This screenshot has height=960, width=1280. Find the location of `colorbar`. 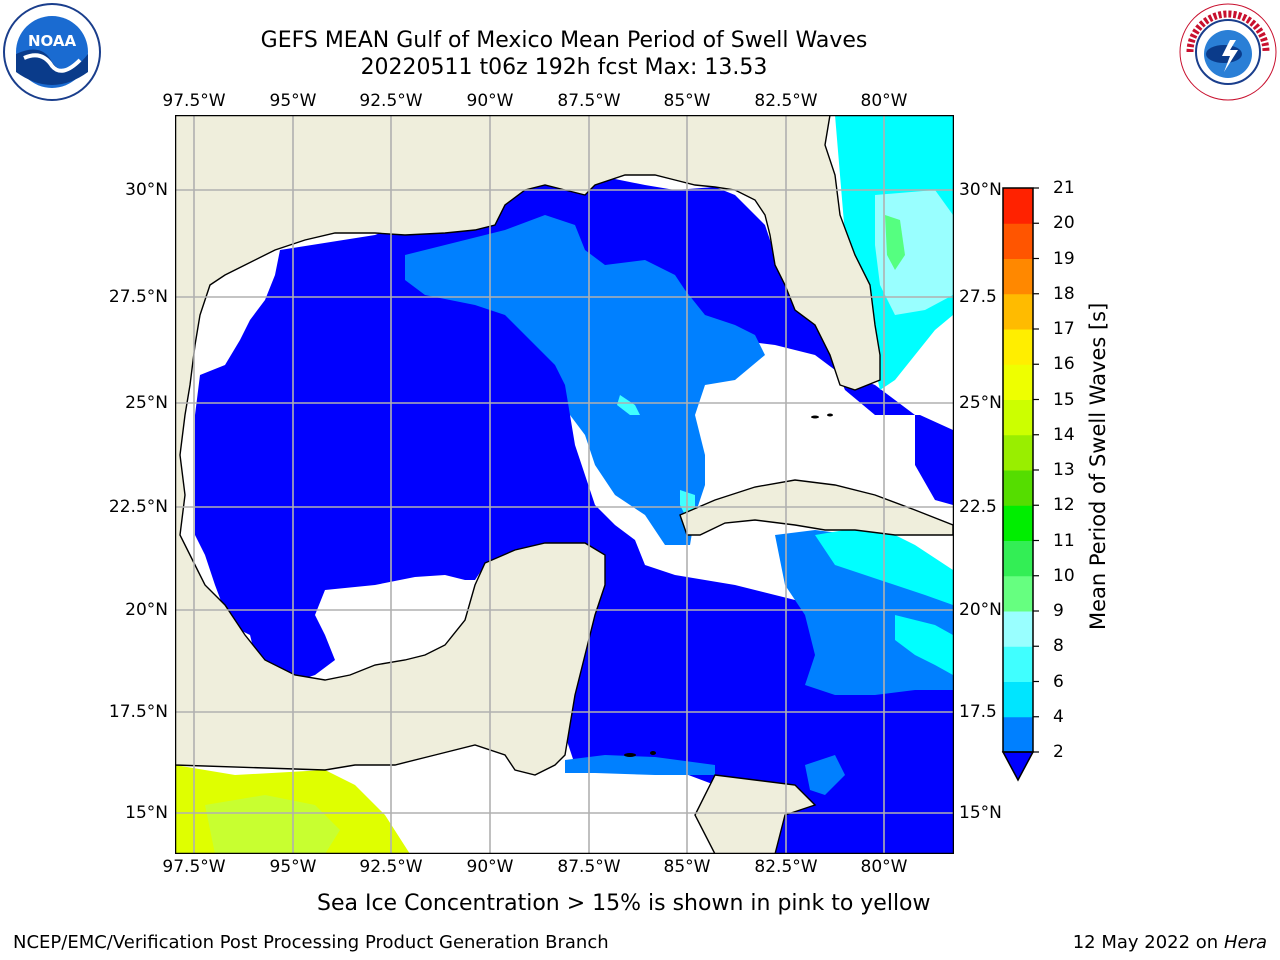

colorbar is located at coordinates (1020, 484).